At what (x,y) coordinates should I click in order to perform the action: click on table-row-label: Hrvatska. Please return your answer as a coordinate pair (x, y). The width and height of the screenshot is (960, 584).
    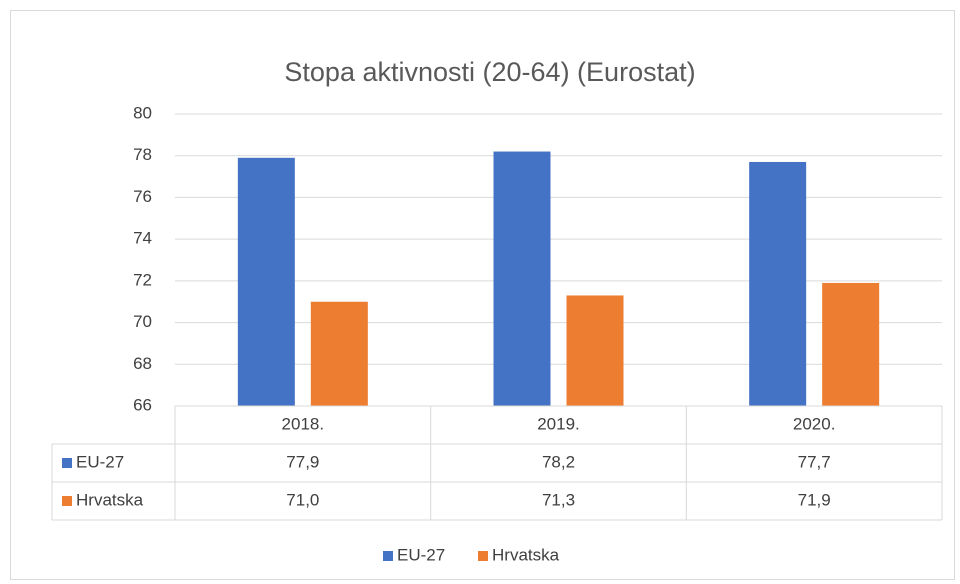
    Looking at the image, I should click on (110, 499).